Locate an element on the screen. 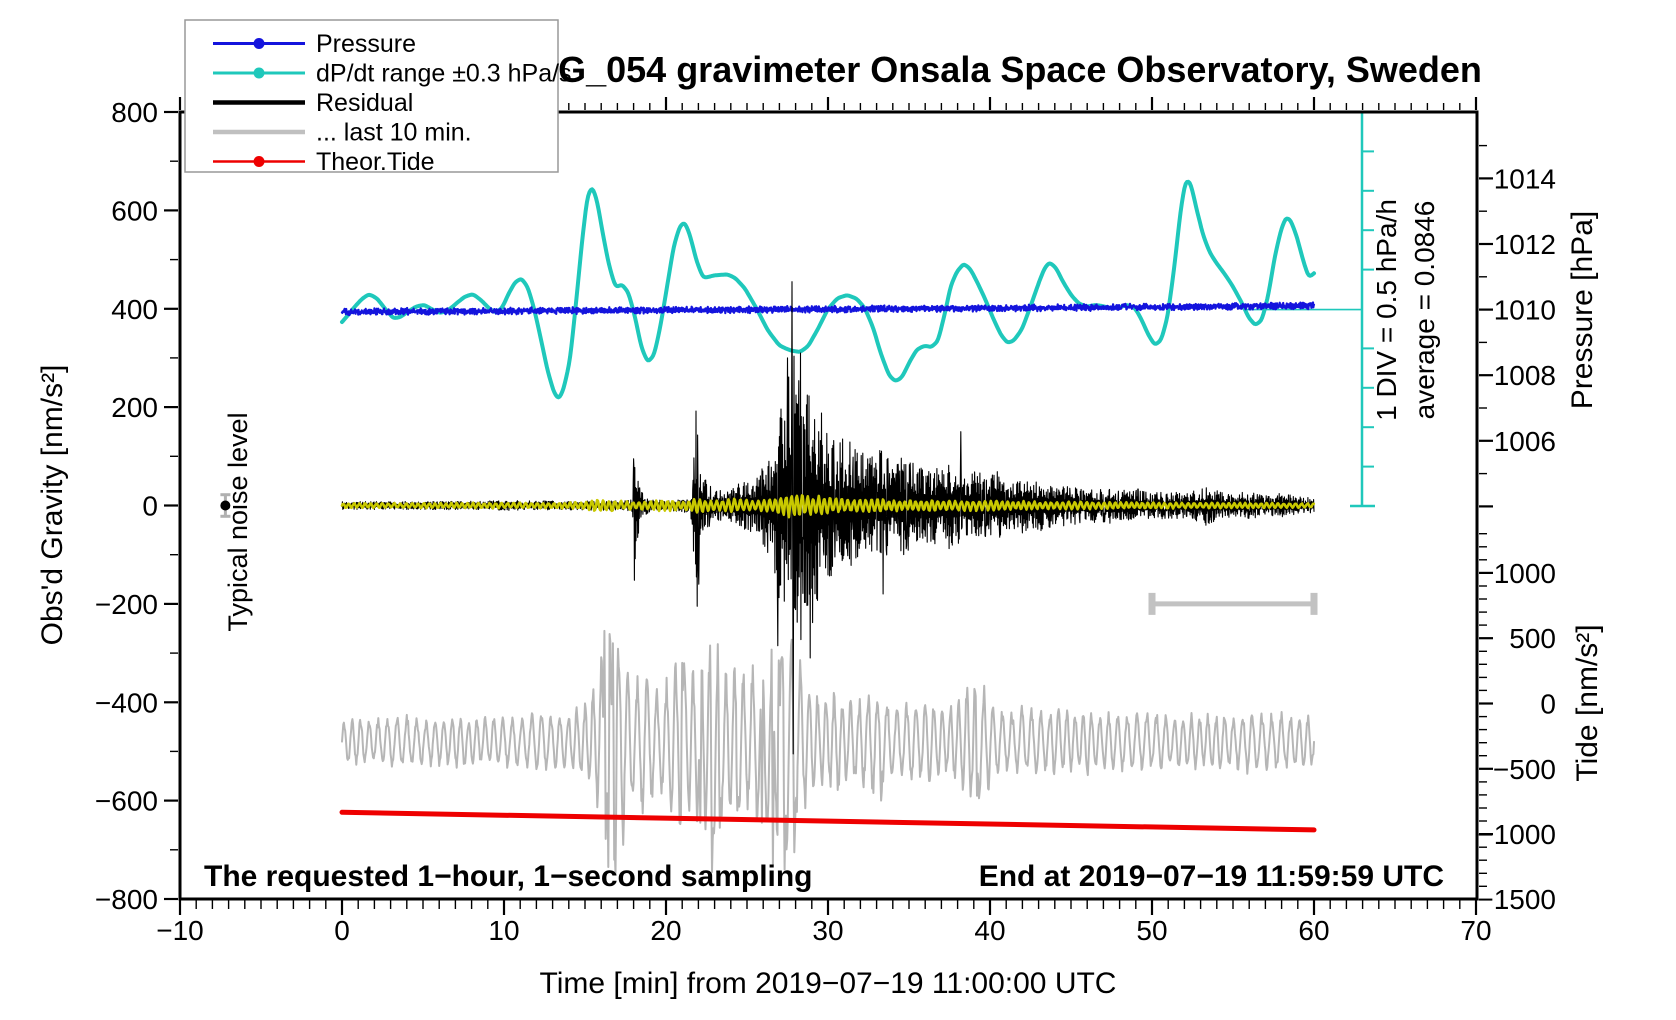 The image size is (1676, 1020). duration-bar-cap-left is located at coordinates (1152, 603).